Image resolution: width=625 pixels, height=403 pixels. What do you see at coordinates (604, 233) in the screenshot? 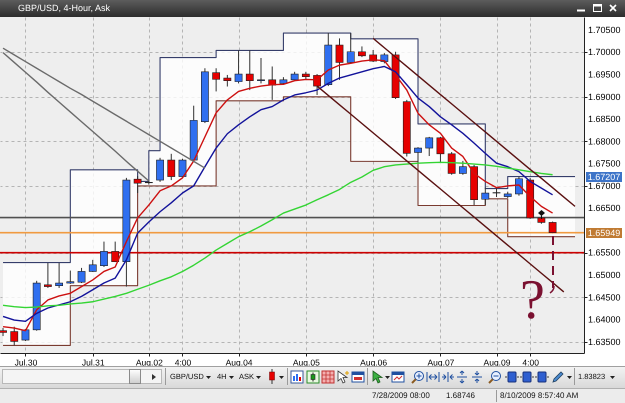
I see `price-tag: 1.65949` at bounding box center [604, 233].